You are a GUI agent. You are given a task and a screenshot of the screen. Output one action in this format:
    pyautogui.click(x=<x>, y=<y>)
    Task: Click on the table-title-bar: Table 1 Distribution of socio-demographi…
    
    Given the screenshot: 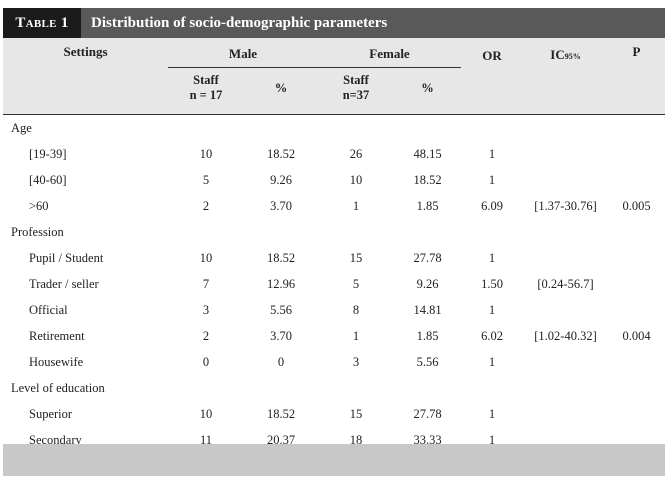 What is the action you would take?
    pyautogui.click(x=334, y=23)
    